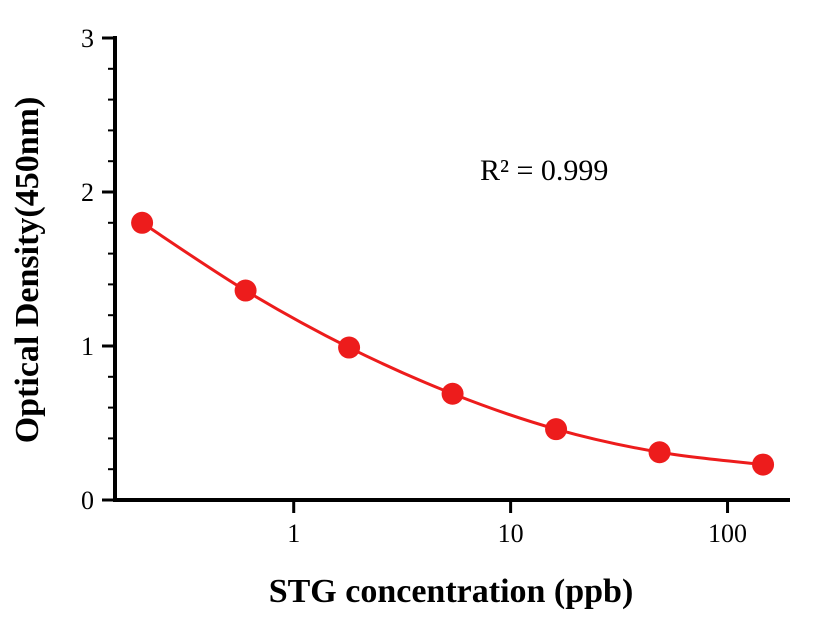 This screenshot has height=640, width=816. What do you see at coordinates (87, 38) in the screenshot?
I see `y-tick-label: 3` at bounding box center [87, 38].